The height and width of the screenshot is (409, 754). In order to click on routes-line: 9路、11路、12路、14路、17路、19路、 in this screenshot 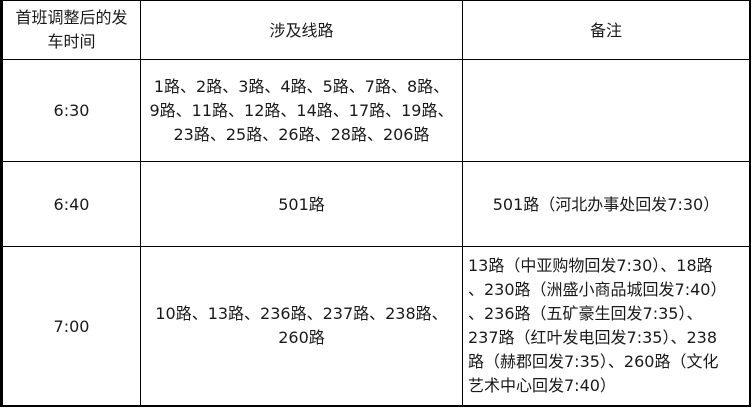, I will do `click(301, 110)`.